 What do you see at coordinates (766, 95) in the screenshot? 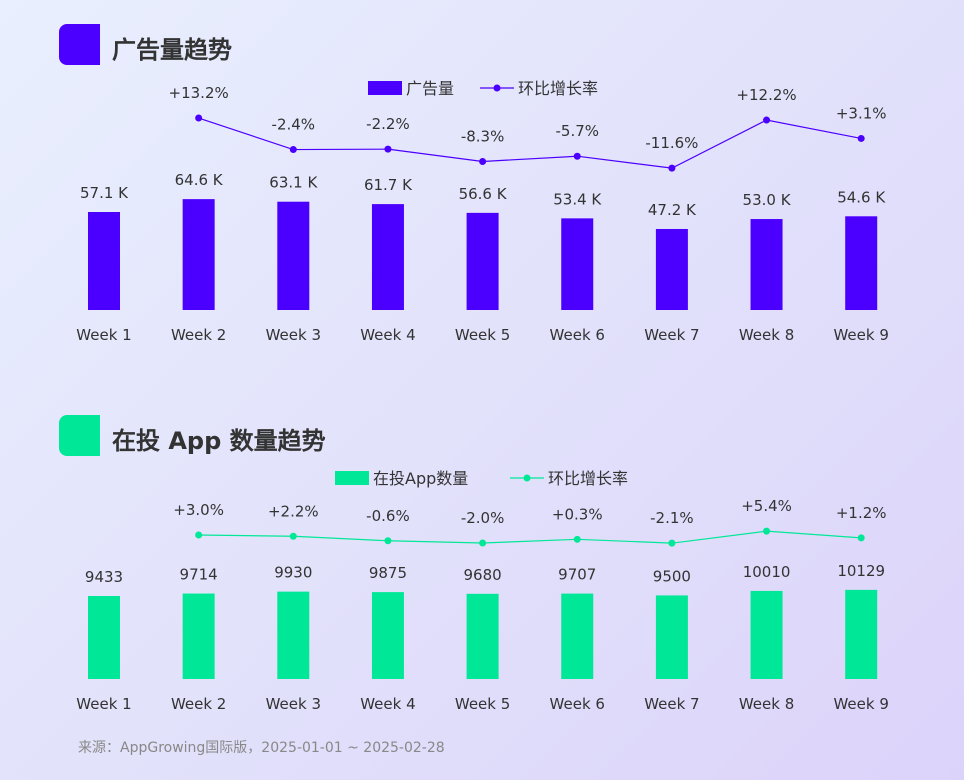
I see `growth-rate-label: +12.2%` at bounding box center [766, 95].